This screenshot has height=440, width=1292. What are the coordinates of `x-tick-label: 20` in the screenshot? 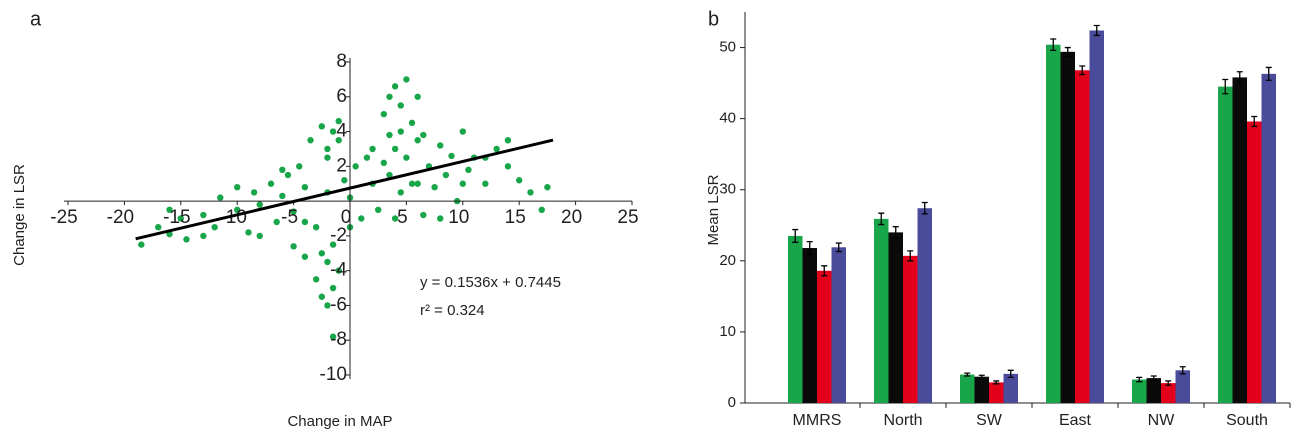 It's located at (571, 217).